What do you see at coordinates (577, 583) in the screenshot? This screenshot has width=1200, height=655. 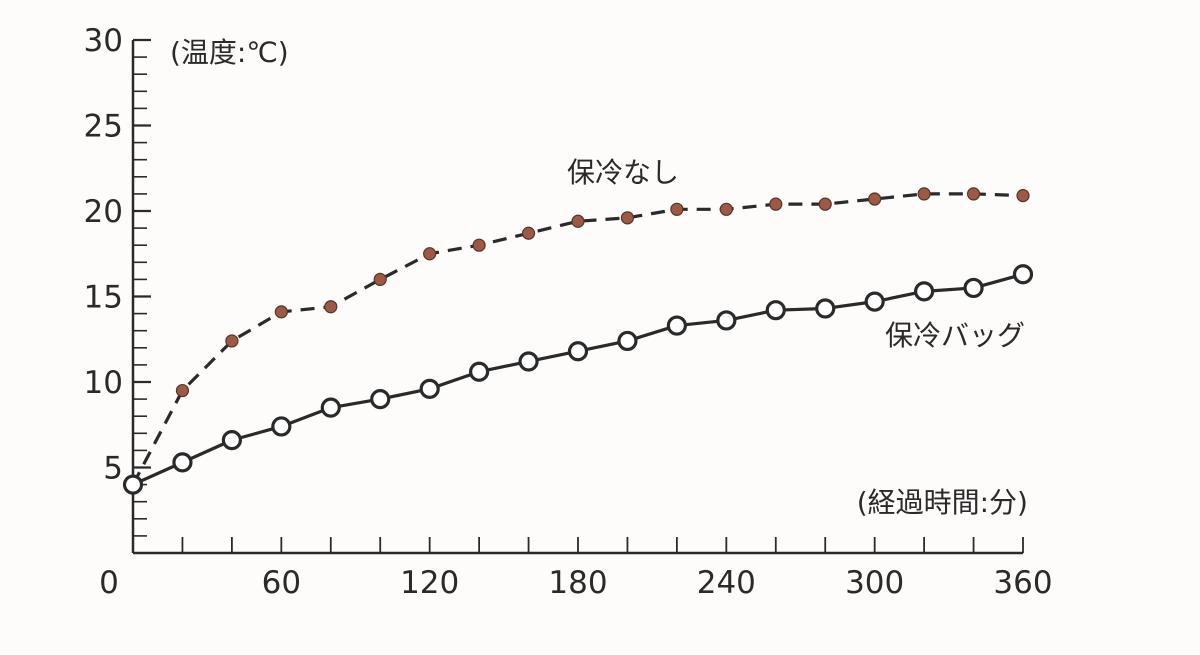 I see `x-tick-label: 180` at bounding box center [577, 583].